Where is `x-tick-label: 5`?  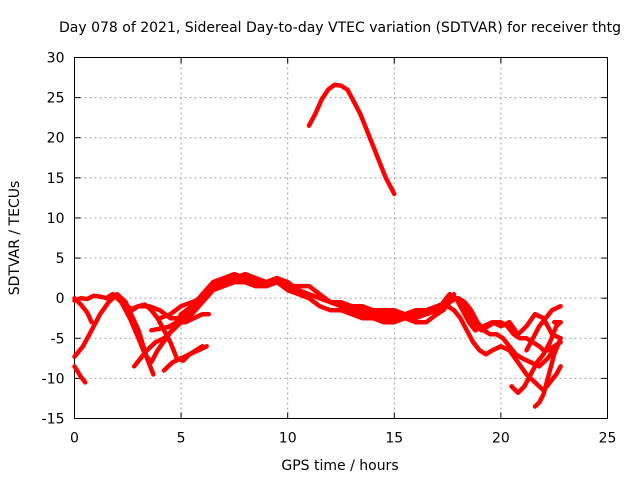
x-tick-label: 5 is located at coordinates (181, 439).